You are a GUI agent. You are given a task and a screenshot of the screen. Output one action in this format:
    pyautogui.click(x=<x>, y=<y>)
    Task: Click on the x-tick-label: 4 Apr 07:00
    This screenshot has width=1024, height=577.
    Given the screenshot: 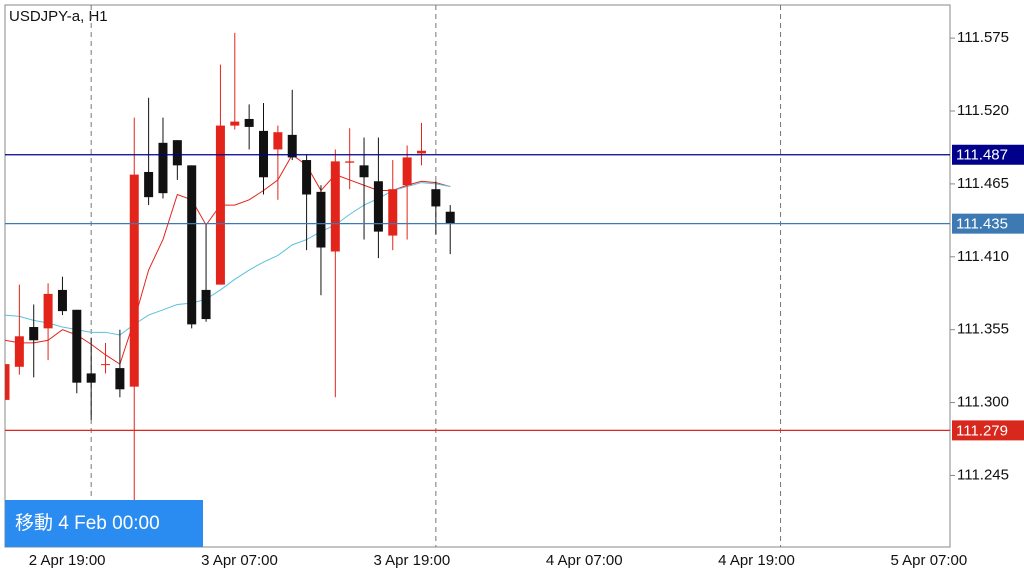 What is the action you would take?
    pyautogui.click(x=584, y=560)
    